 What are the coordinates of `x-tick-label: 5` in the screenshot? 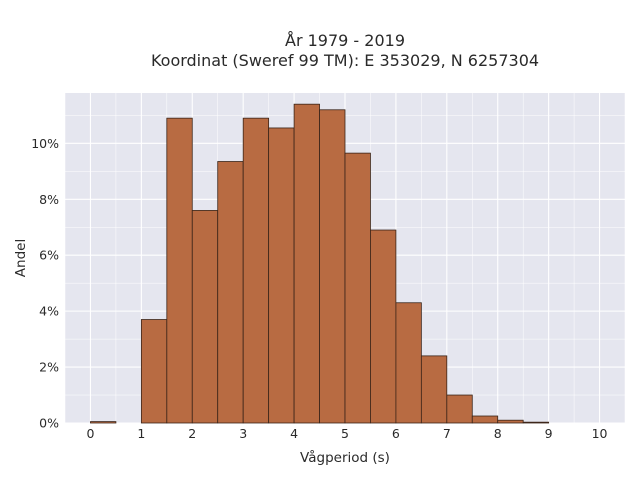 It's located at (345, 433).